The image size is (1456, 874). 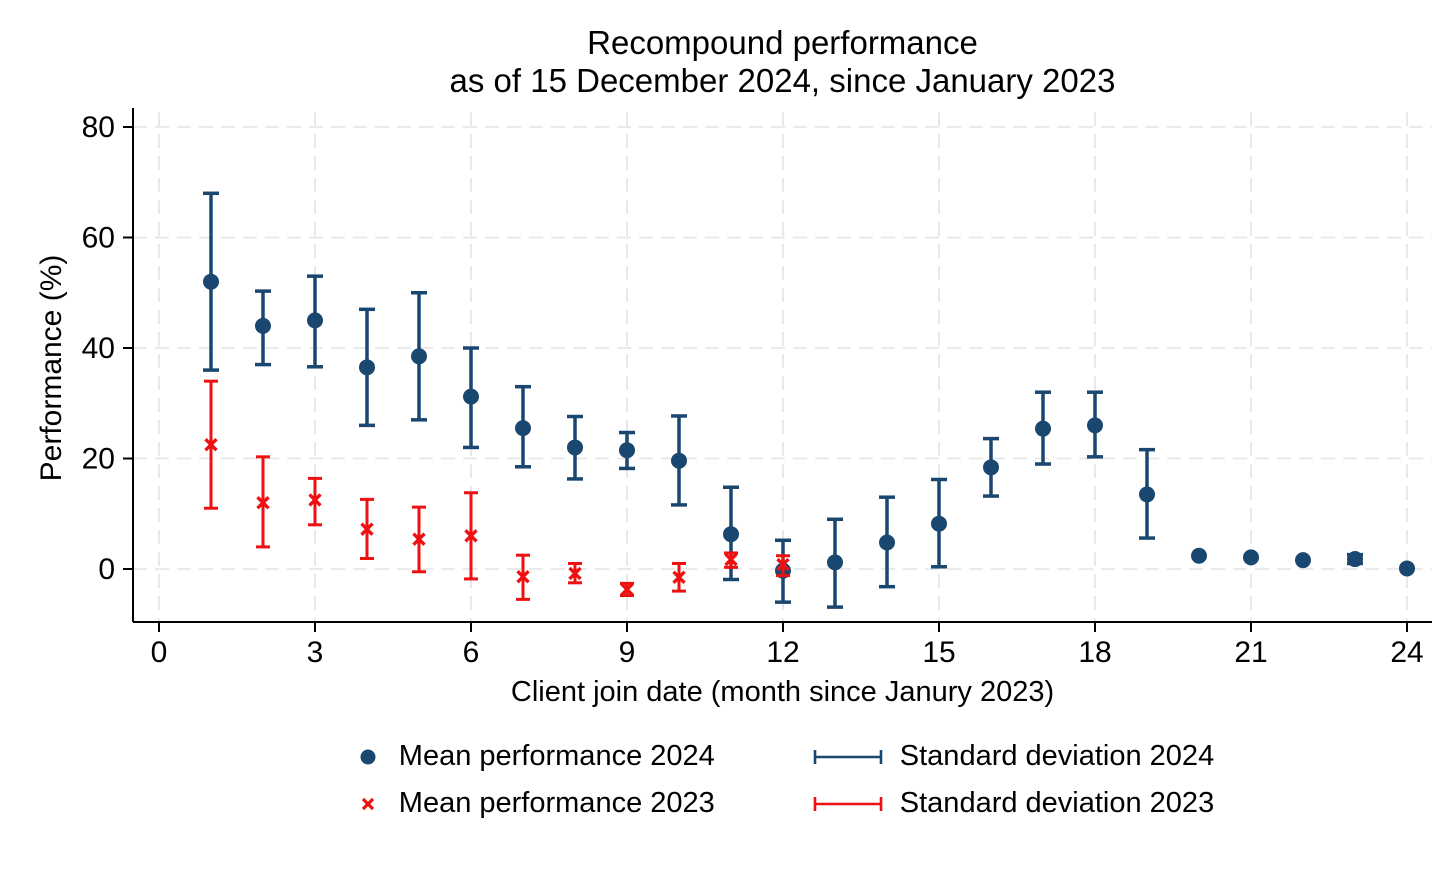 I want to click on x-tick-label: 15, so click(x=938, y=652).